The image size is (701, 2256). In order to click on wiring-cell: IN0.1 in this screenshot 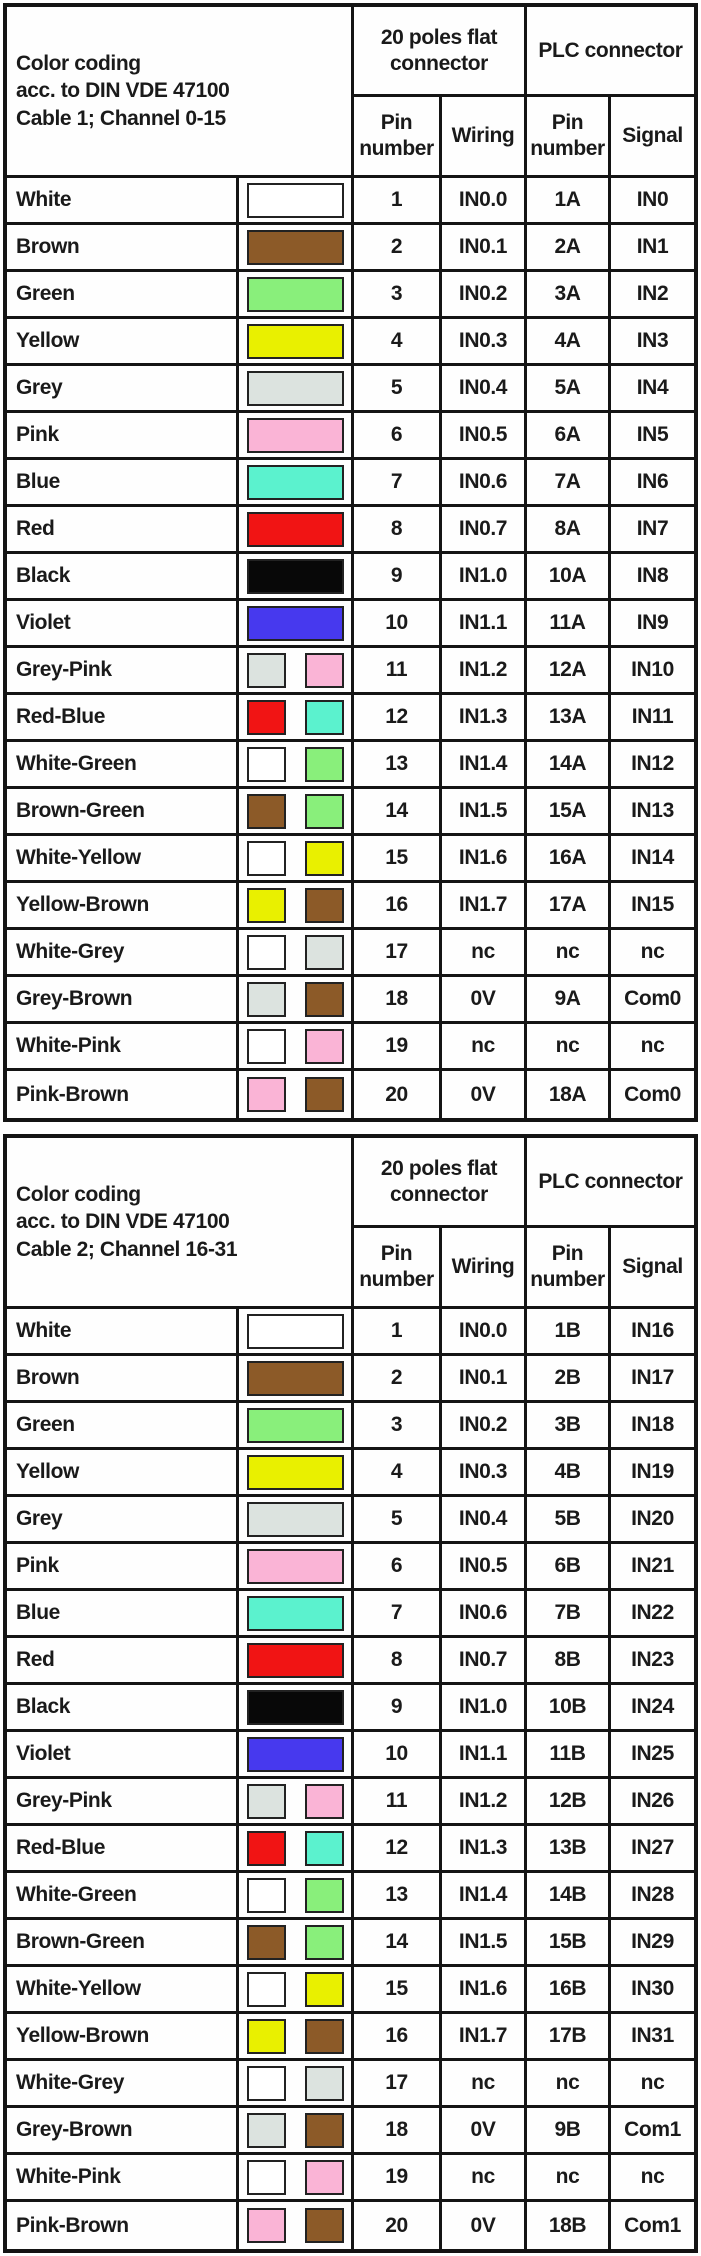, I will do `click(484, 1379)`.